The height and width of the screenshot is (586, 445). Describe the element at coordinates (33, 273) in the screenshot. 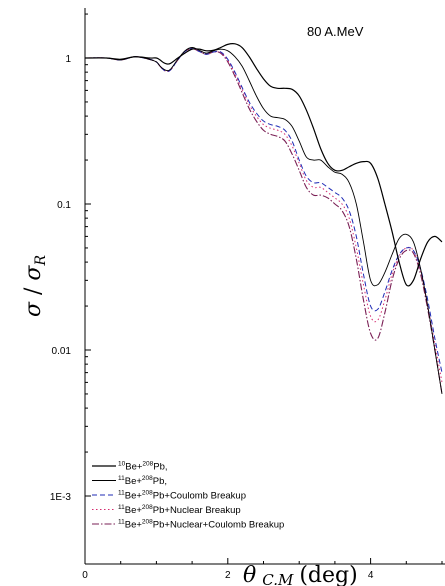

I see `y-label-den: σ` at that location.